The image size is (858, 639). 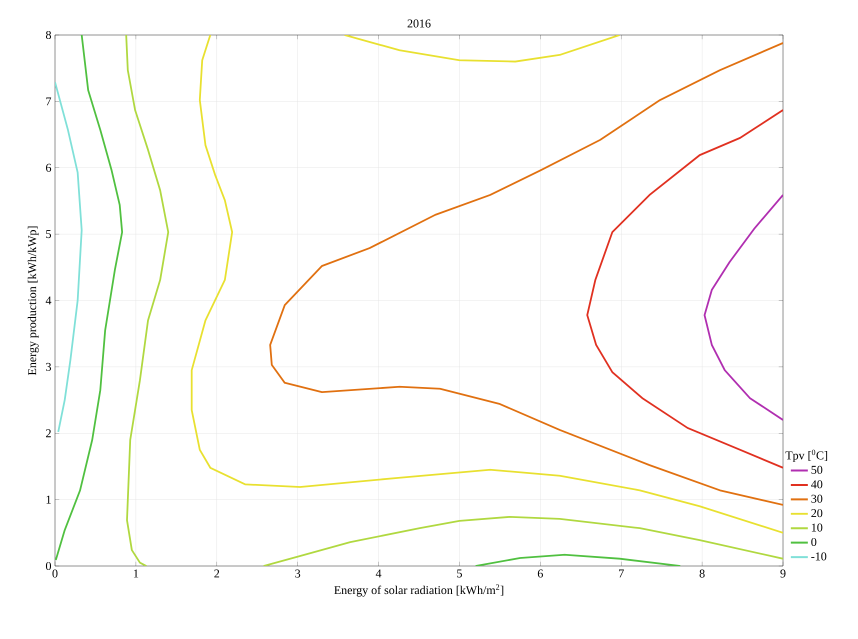 What do you see at coordinates (817, 470) in the screenshot?
I see `legend-label: 50` at bounding box center [817, 470].